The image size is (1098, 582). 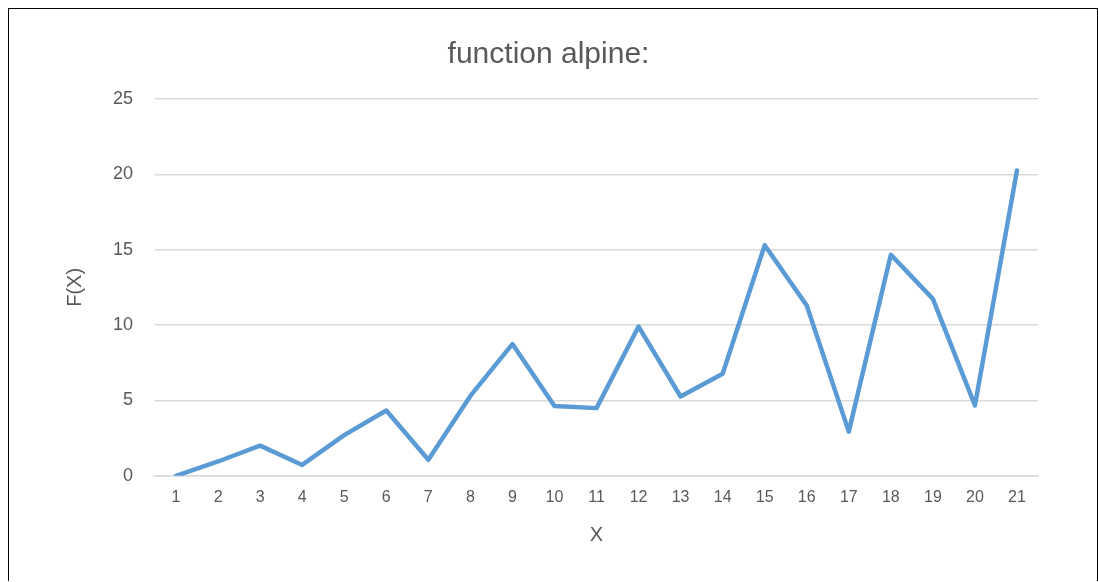 I want to click on x-tick-label: 11, so click(x=596, y=496).